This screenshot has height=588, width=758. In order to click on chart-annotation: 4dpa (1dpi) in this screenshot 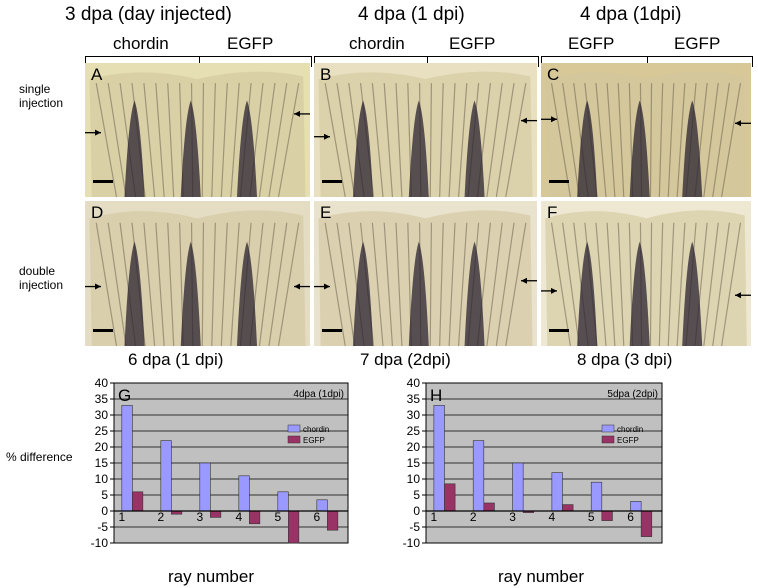, I will do `click(318, 394)`.